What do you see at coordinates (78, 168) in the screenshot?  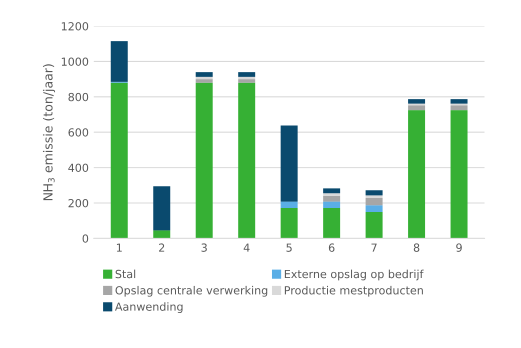 I see `y-tick-label: 400` at bounding box center [78, 168].